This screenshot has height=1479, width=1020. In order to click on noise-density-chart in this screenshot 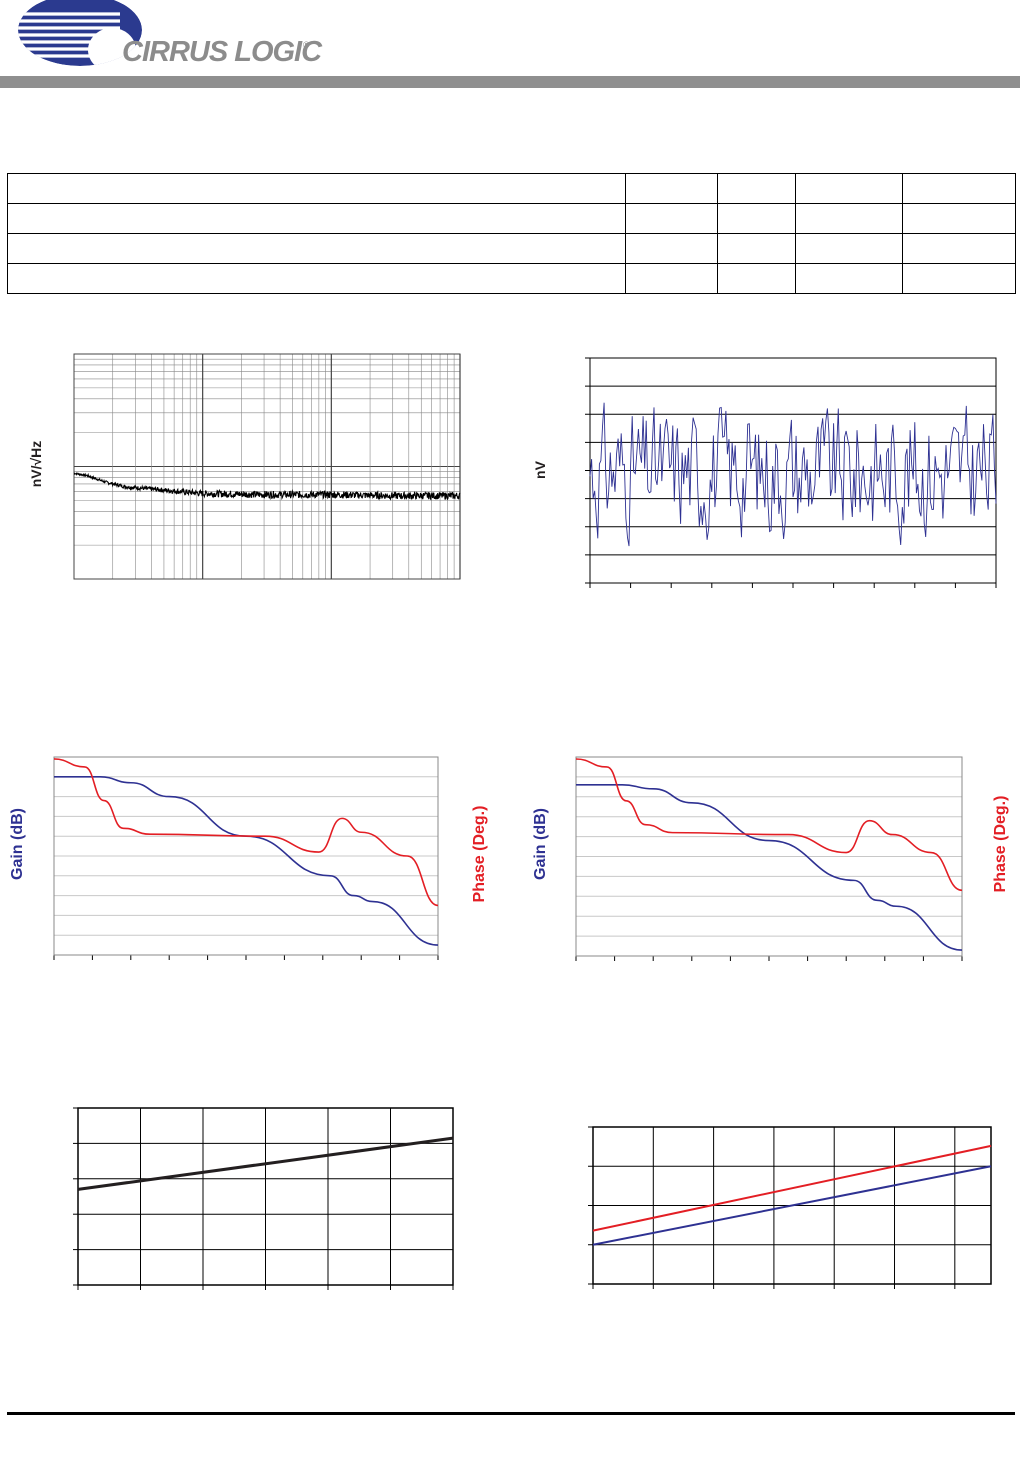, I will do `click(267, 466)`.